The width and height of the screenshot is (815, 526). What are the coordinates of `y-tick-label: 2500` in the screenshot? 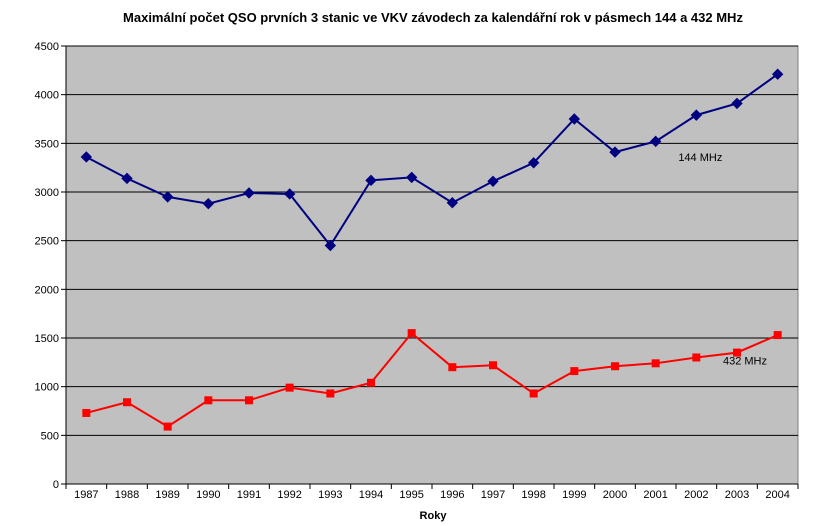 It's located at (47, 242).